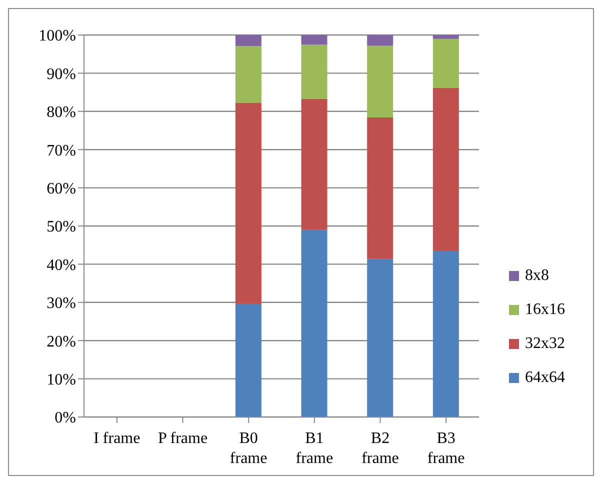 The image size is (602, 484). Describe the element at coordinates (315, 448) in the screenshot. I see `x-tick-label: B1 frame` at that location.